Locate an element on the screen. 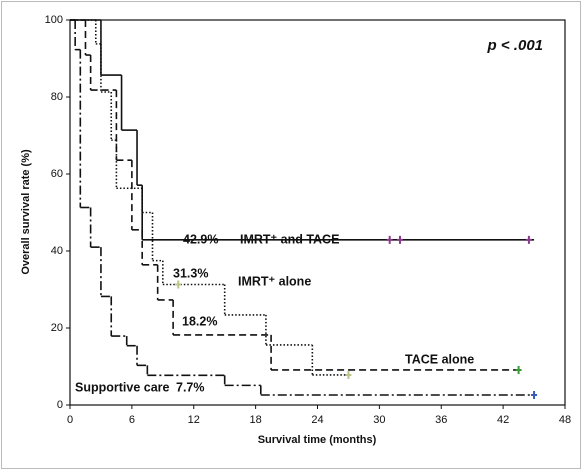  y-axis-label: Overall survival rate (%) is located at coordinates (26, 212).